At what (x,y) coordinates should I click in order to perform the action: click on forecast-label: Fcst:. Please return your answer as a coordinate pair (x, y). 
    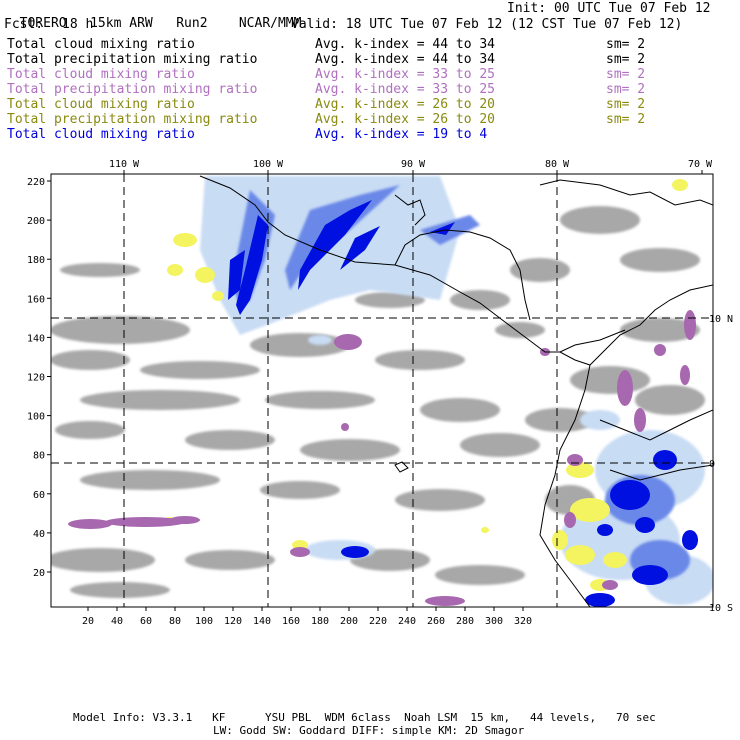
    Looking at the image, I should click on (24, 24).